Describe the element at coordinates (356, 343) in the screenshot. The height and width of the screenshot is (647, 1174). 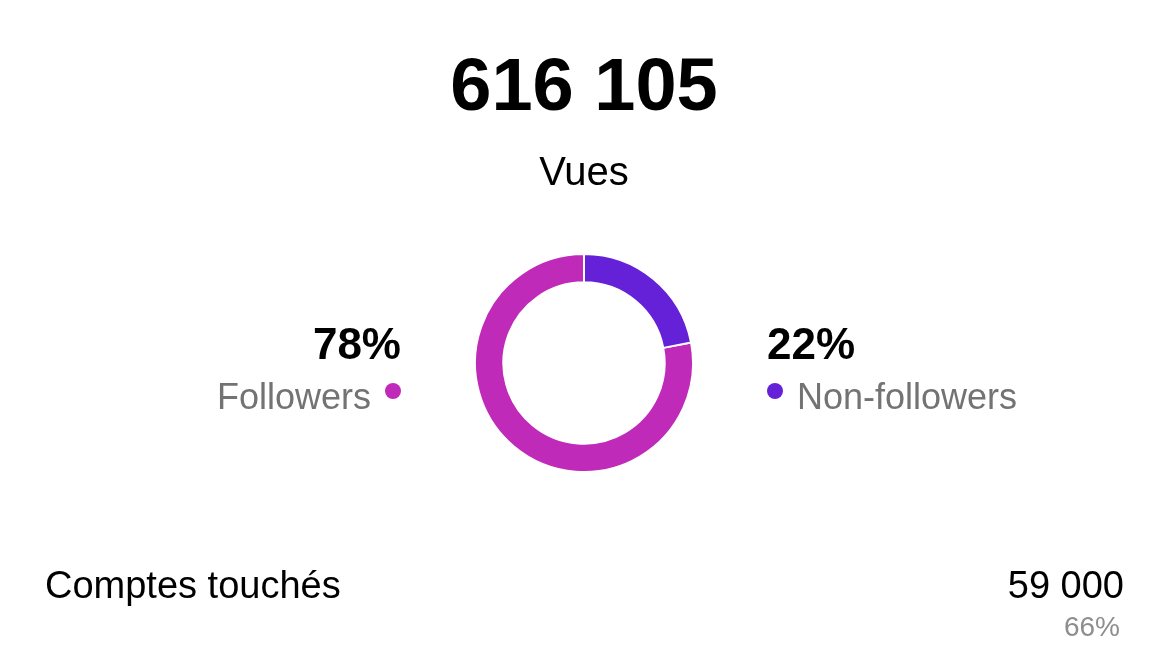
I see `data-label: 78%` at that location.